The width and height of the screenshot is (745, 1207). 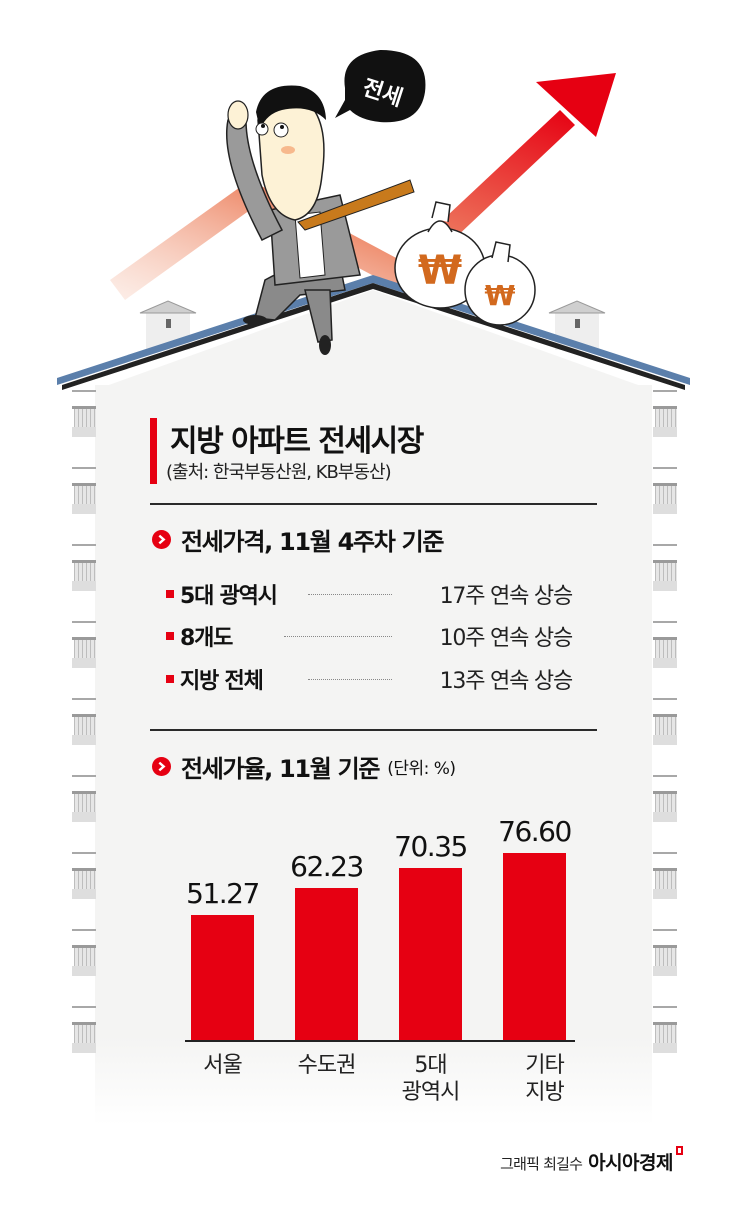 I want to click on stat-row: 5대 광역시 17주 연속 상승, so click(x=370, y=593).